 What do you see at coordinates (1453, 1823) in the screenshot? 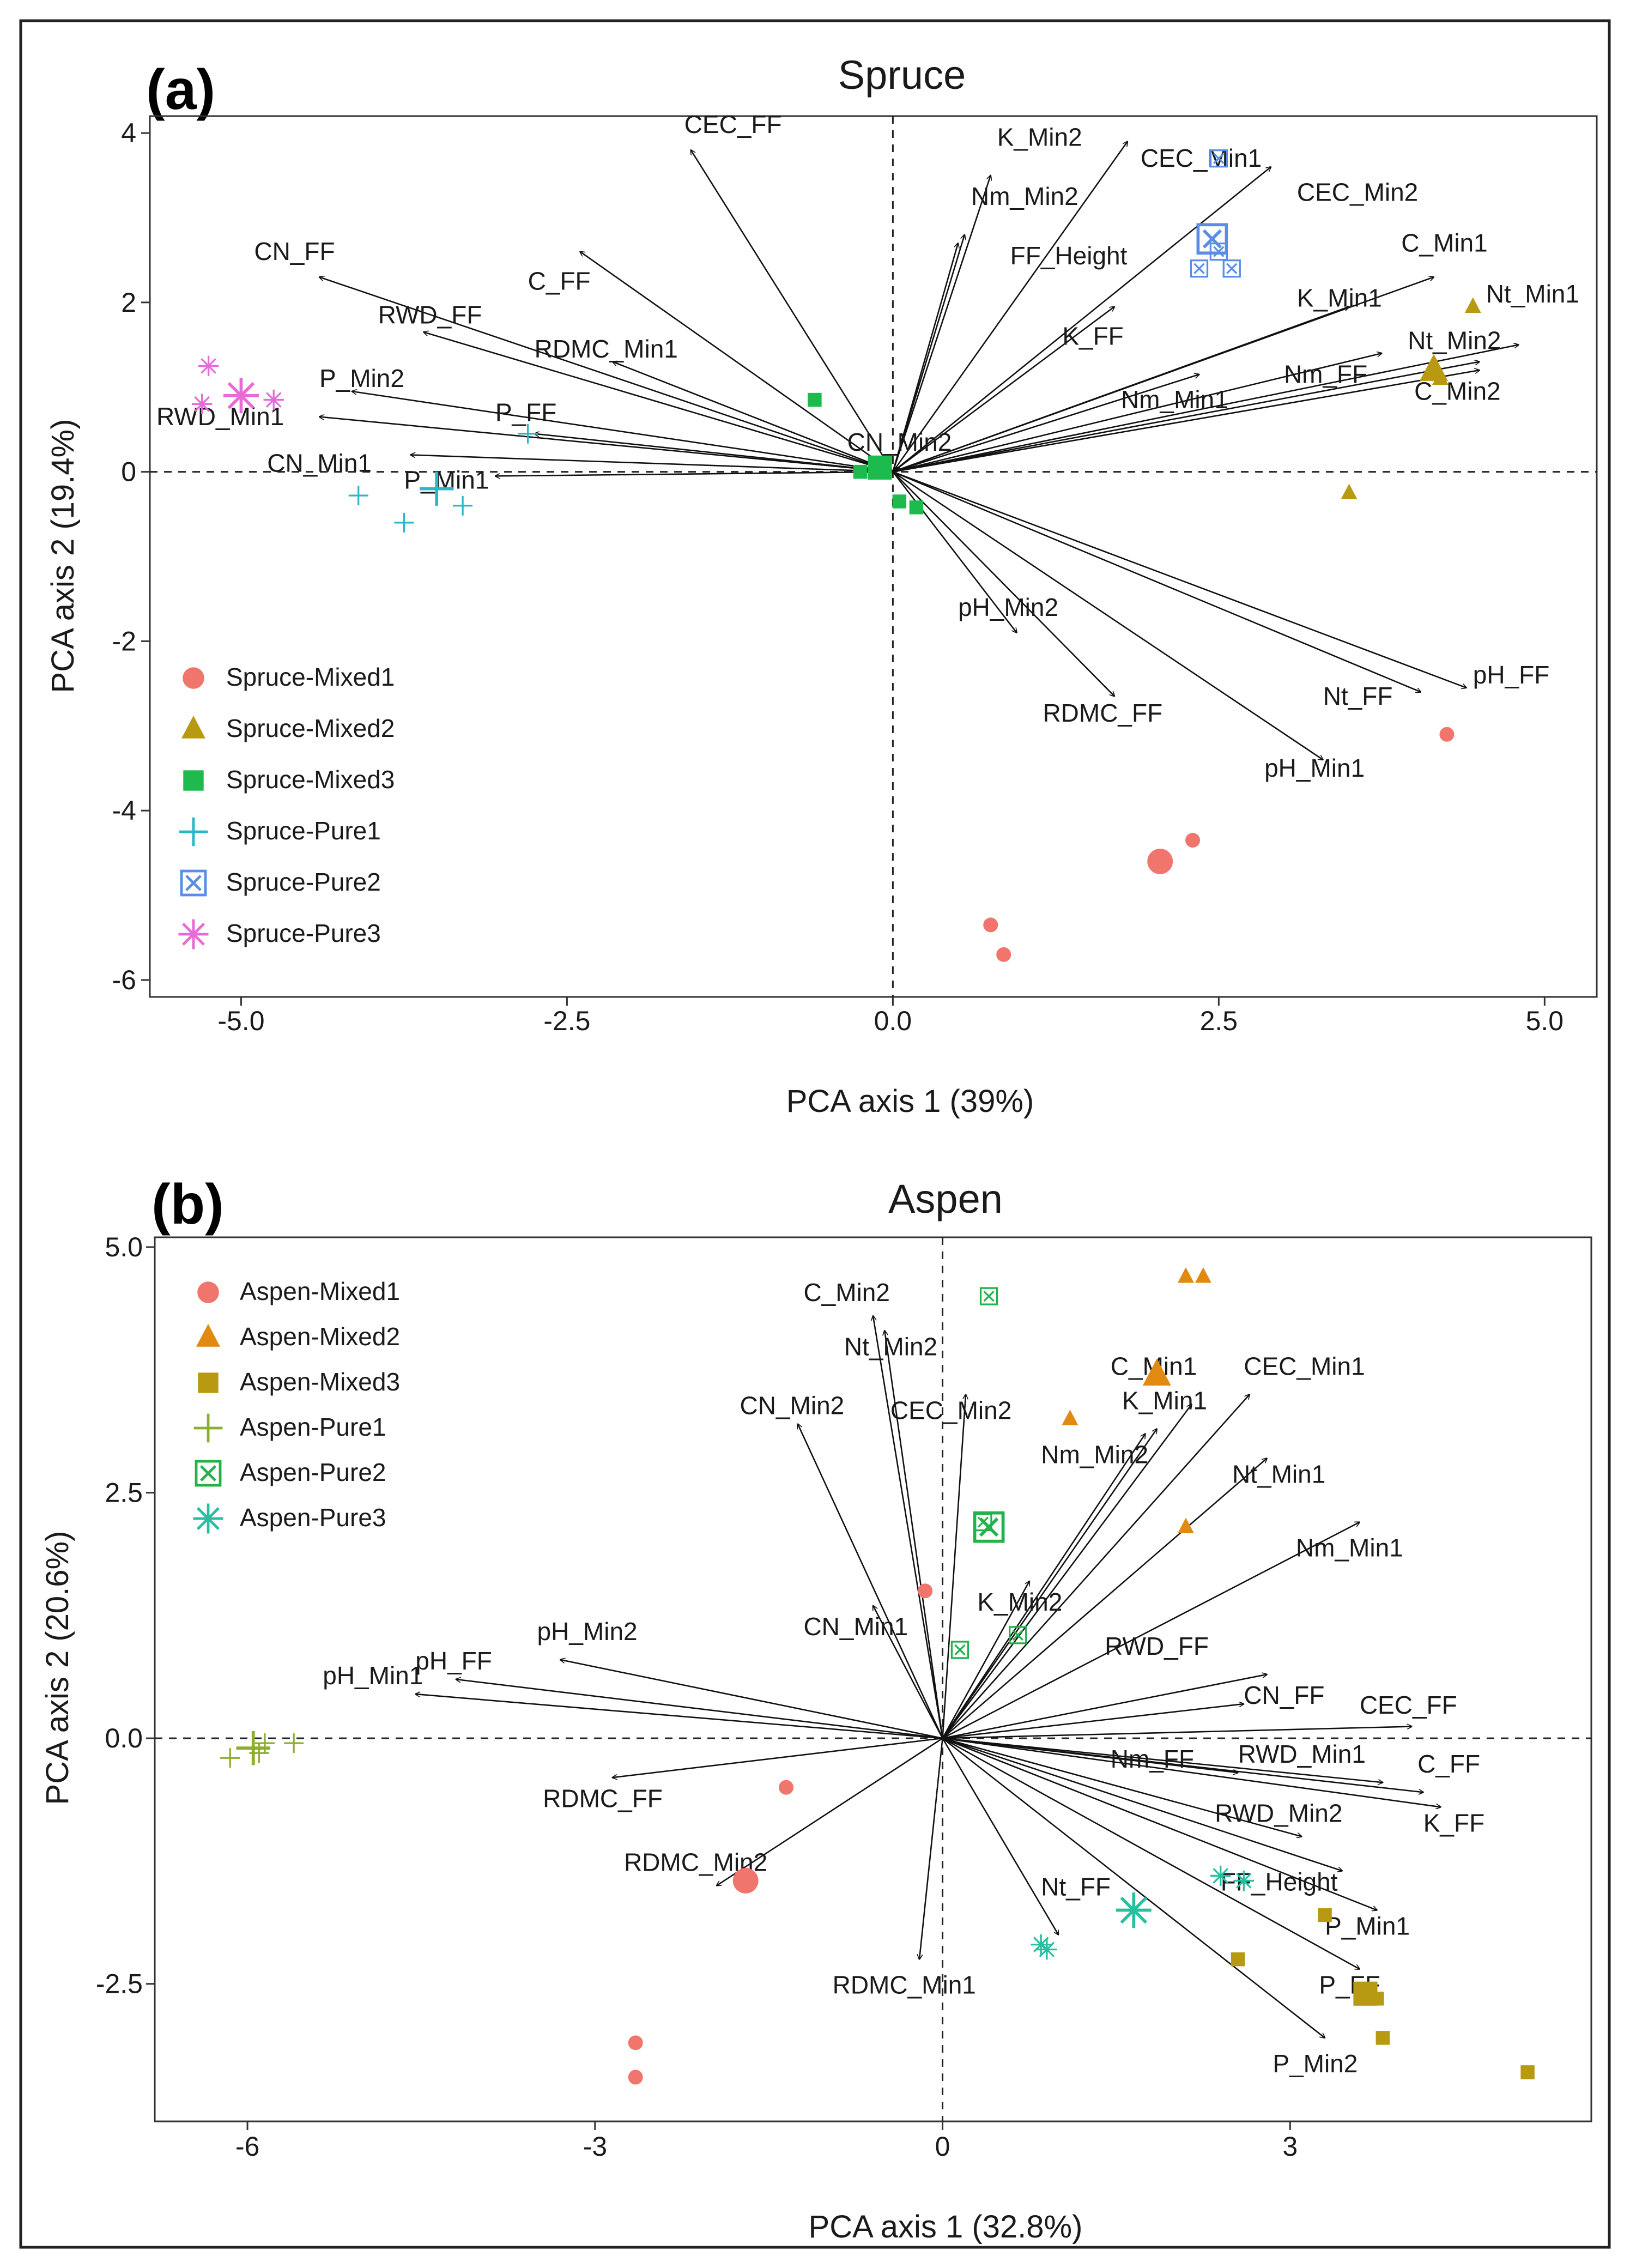
I see `panel-b-vector-label-k-ff: K_FF` at bounding box center [1453, 1823].